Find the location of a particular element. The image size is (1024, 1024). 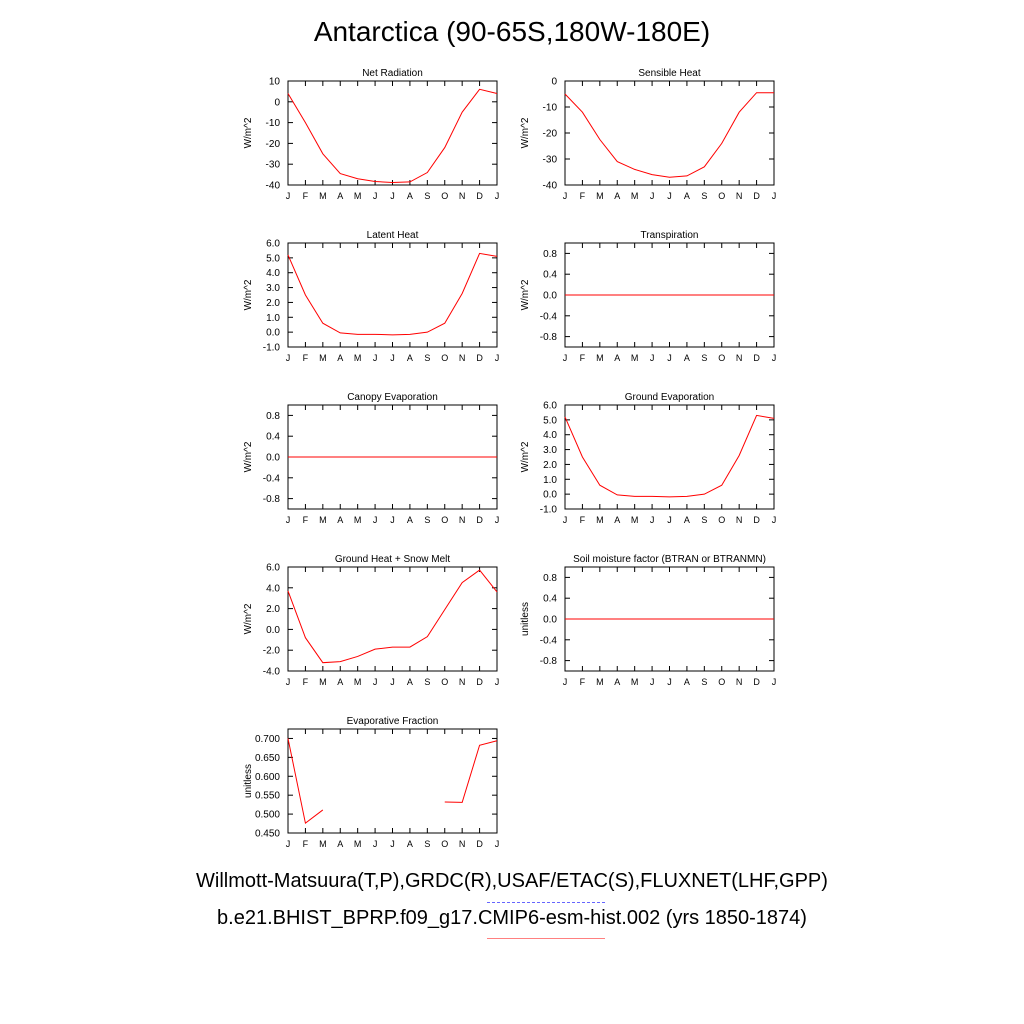

chart-title: Ground Evaporation is located at coordinates (670, 397).